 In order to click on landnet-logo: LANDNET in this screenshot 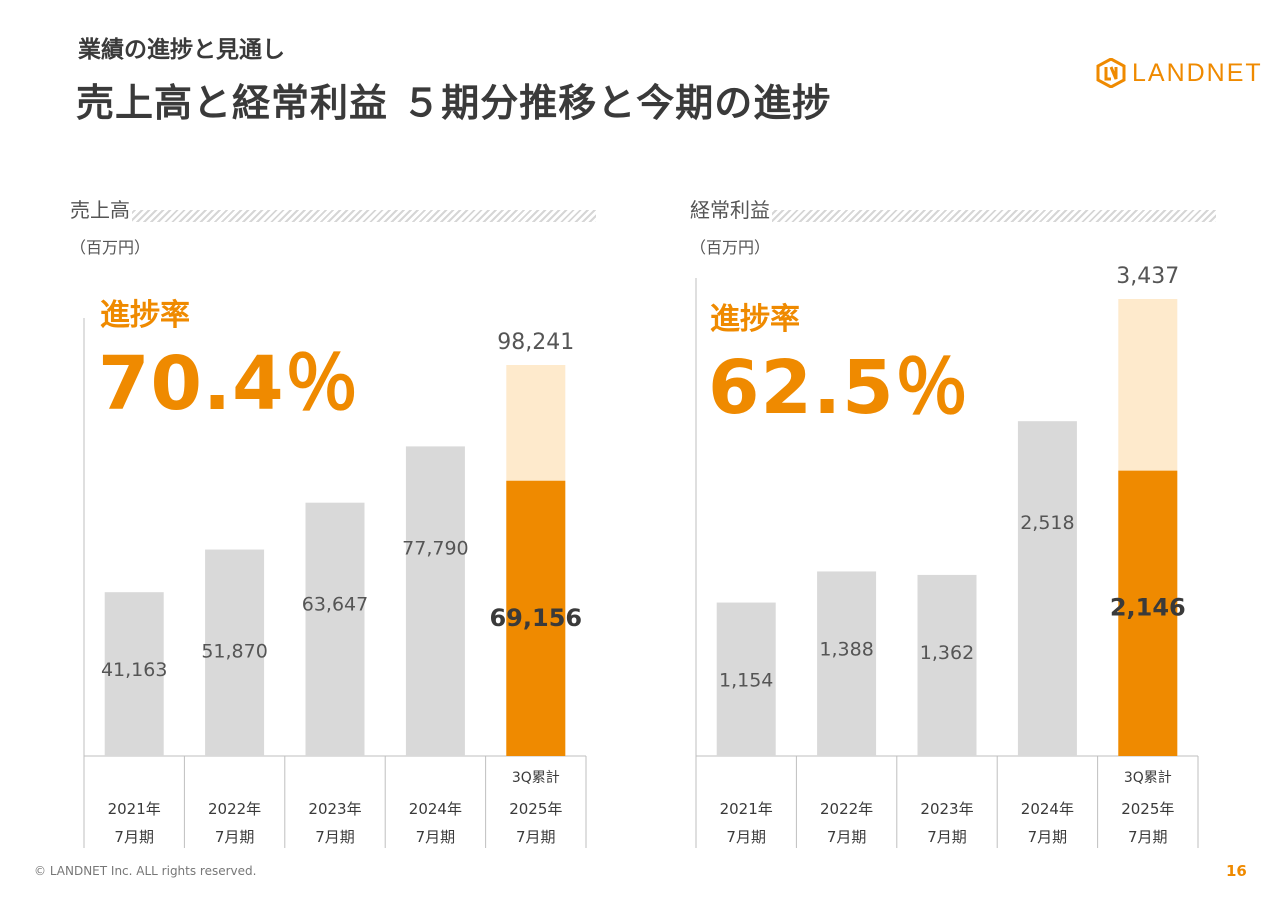, I will do `click(1179, 73)`.